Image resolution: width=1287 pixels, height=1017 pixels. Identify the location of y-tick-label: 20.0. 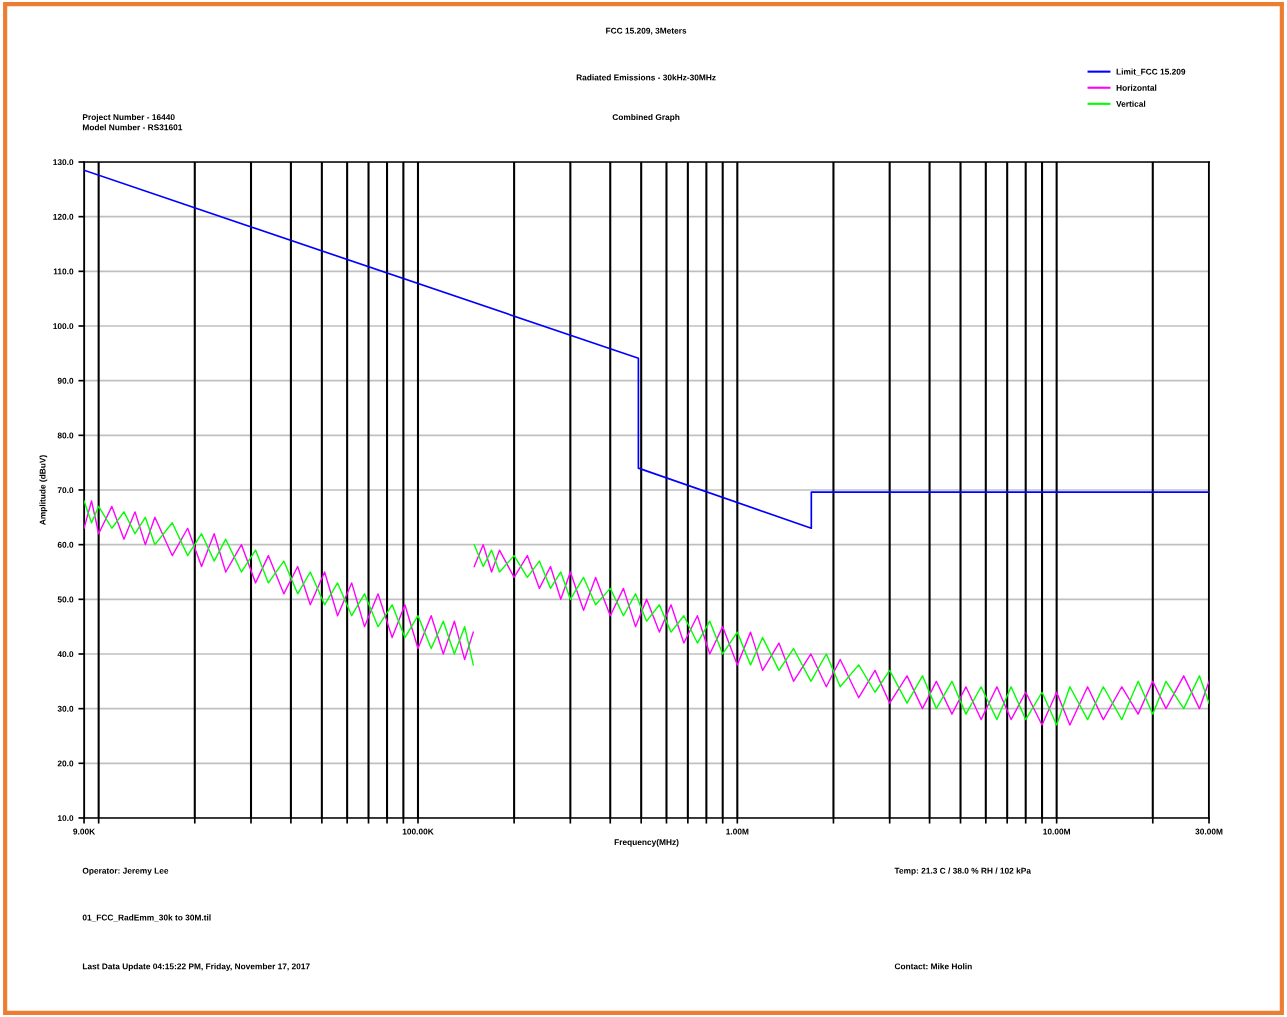
(65, 763).